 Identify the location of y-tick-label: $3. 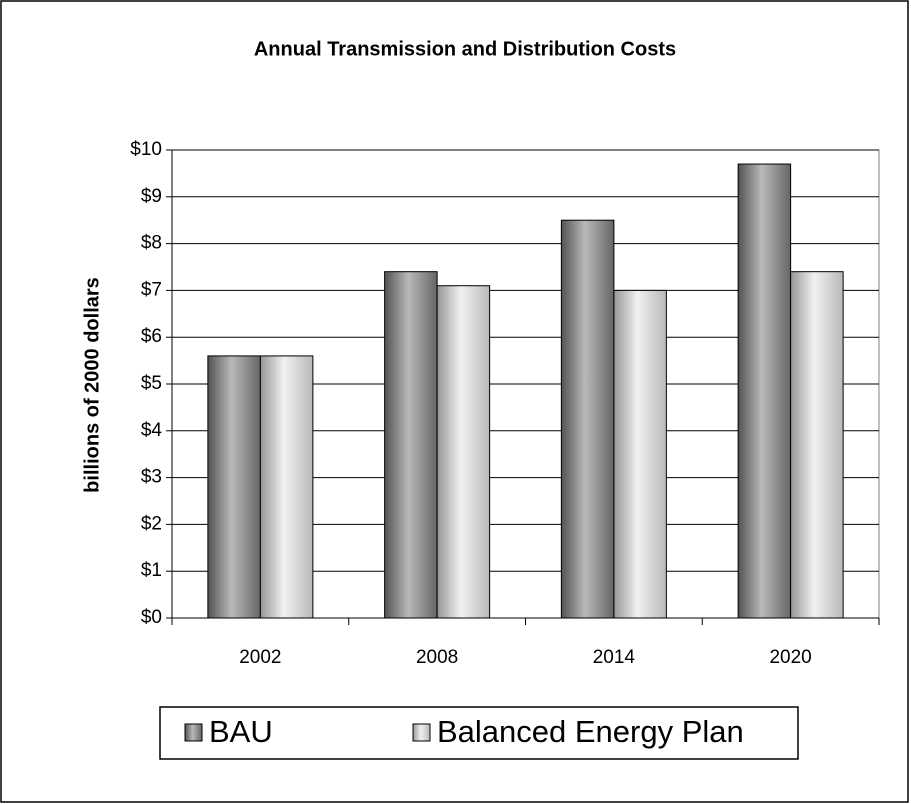
(151, 477).